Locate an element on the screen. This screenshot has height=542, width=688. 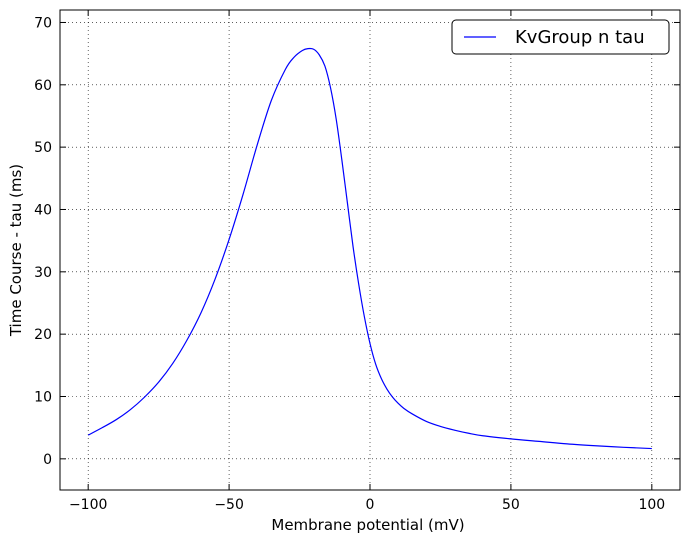
y-axis-label: Time Course - tau (ms) is located at coordinates (16, 250).